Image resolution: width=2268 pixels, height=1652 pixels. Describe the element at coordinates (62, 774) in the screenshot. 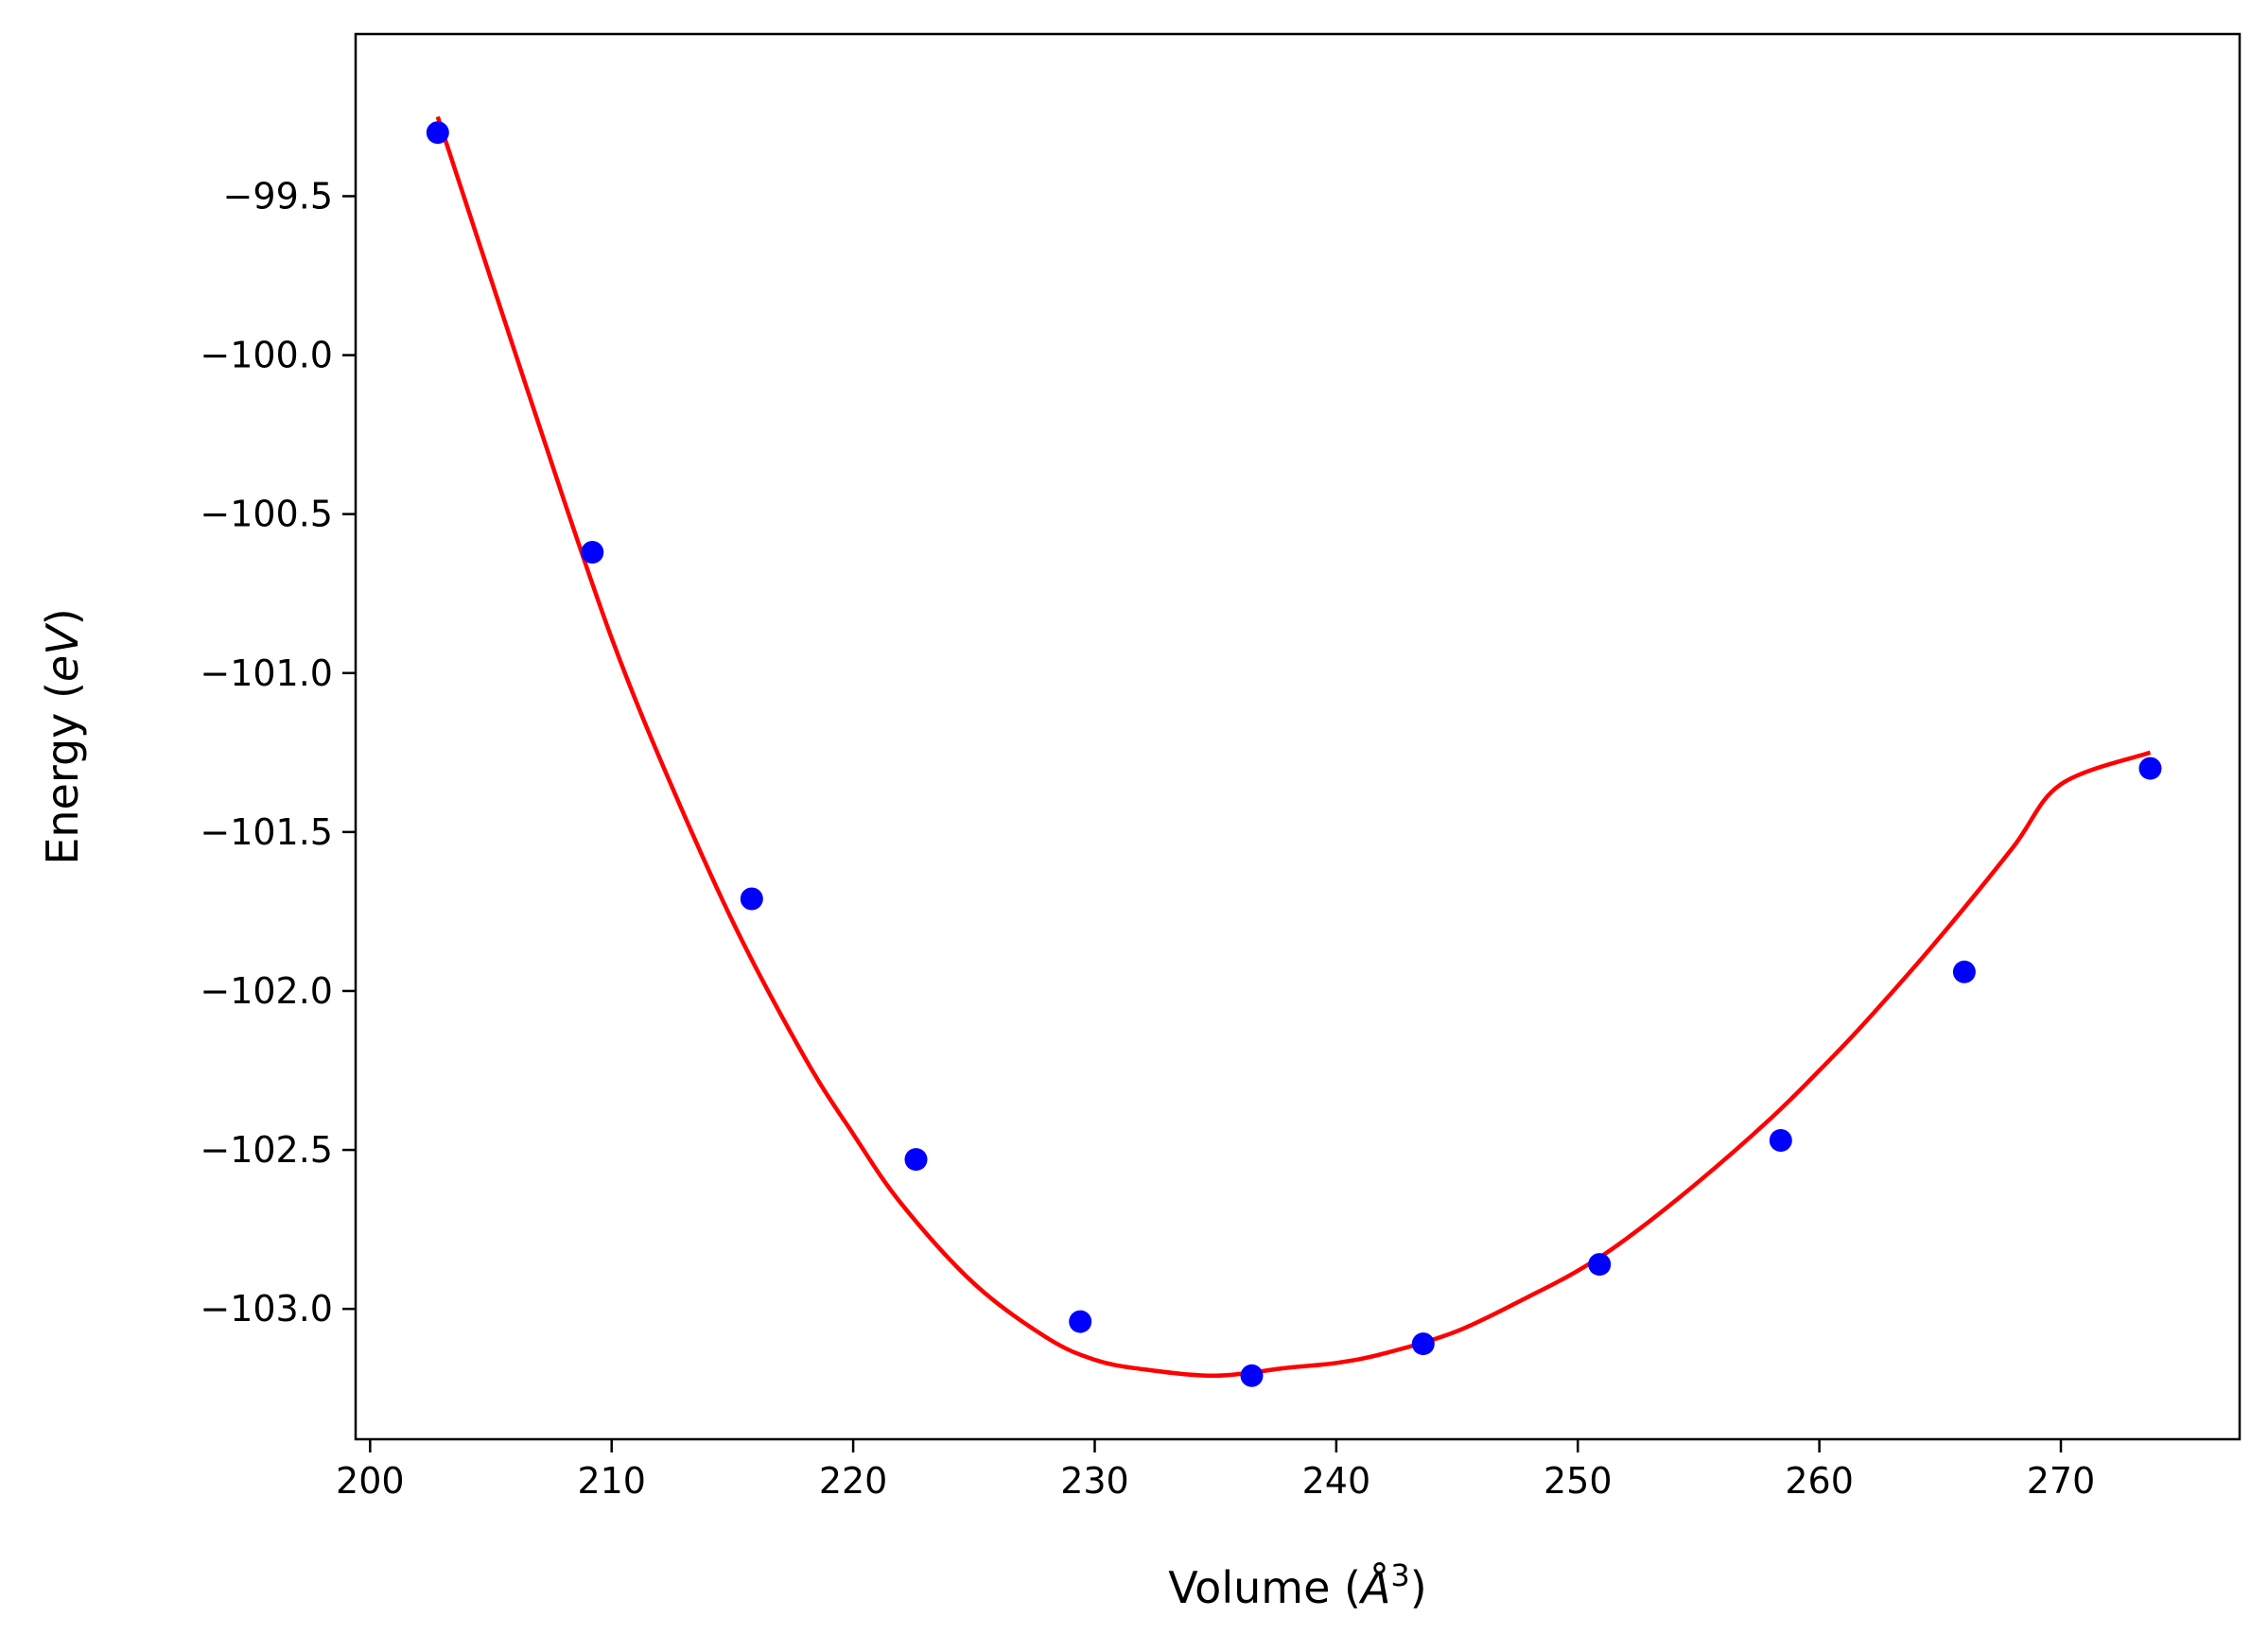

I see `y-axis-label-main: Energy (` at that location.